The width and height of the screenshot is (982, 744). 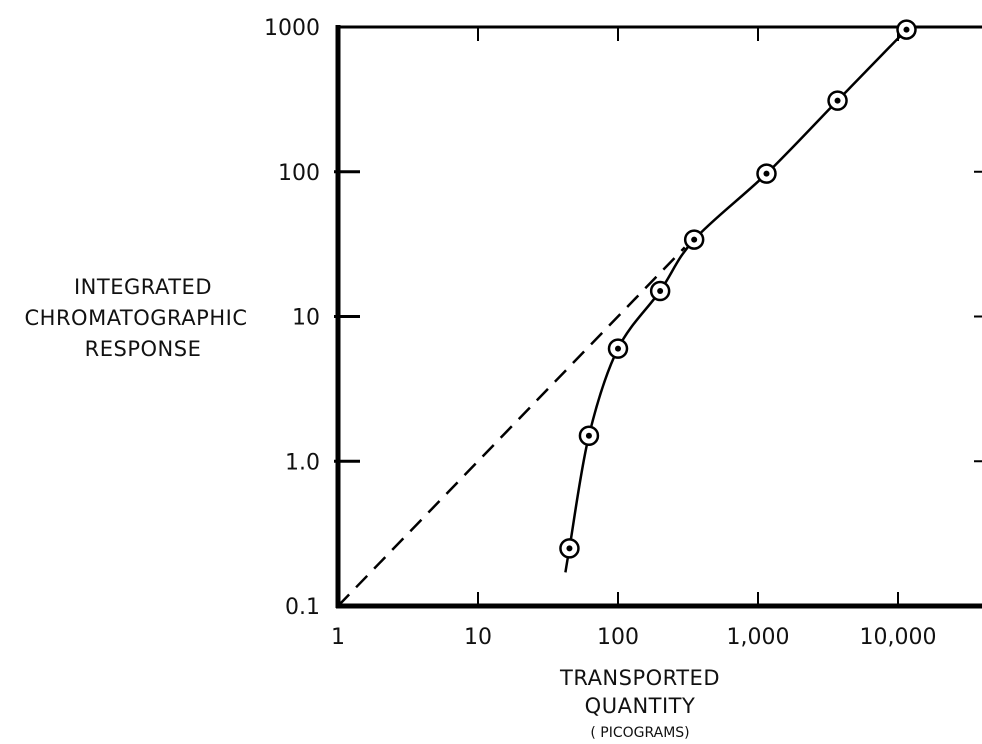 I want to click on x-tick-labels: 1 10 100 1,000 10,000, so click(x=633, y=637).